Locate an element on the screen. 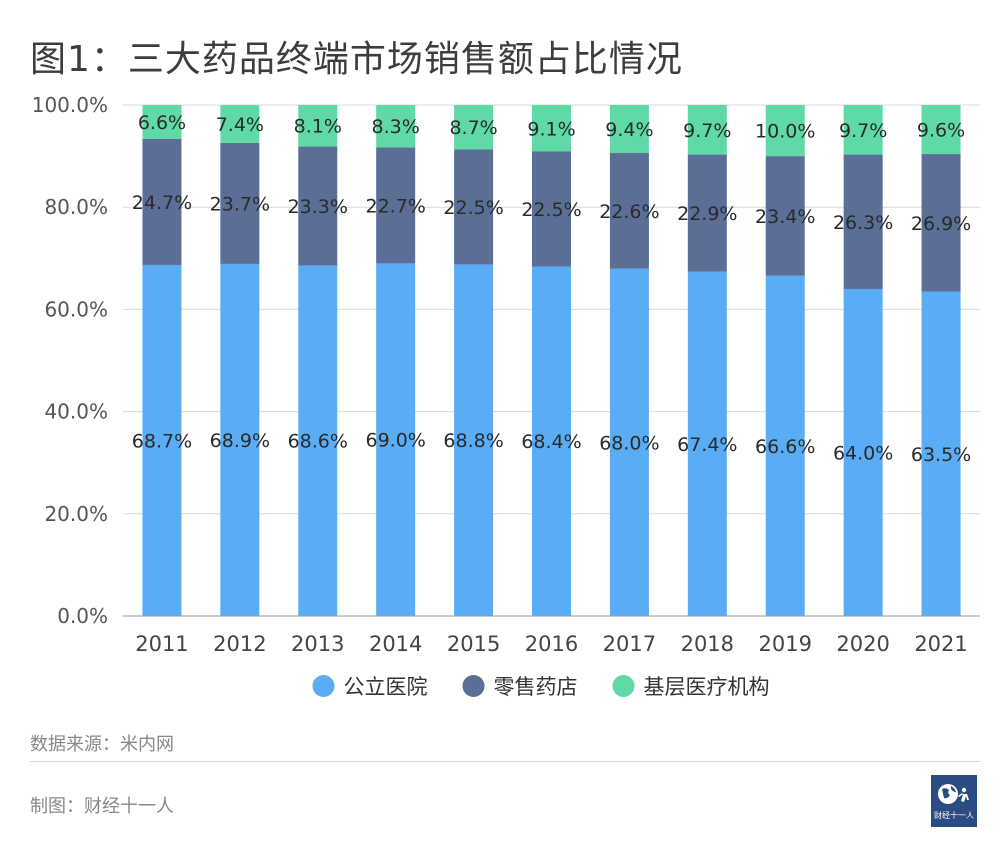 Image resolution: width=1008 pixels, height=855 pixels. data-label: 24.7% is located at coordinates (162, 203).